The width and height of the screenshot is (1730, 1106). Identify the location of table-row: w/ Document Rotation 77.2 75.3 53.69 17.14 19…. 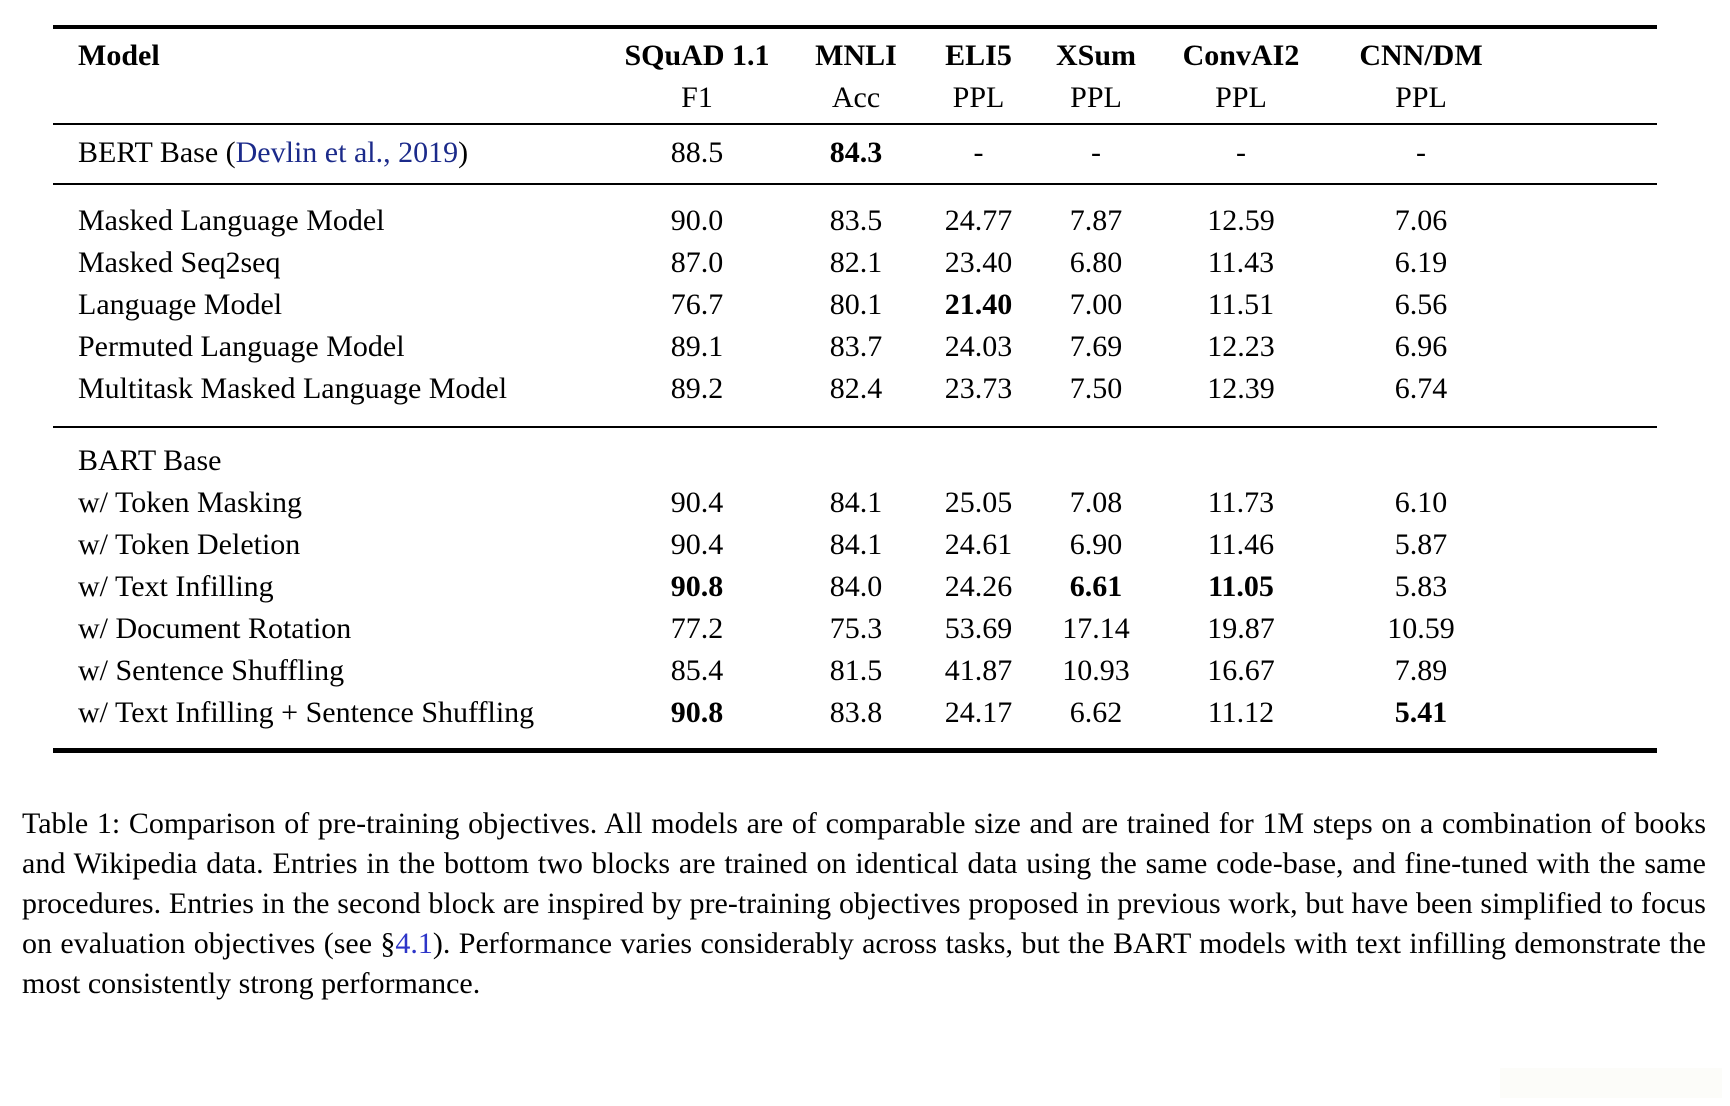
(855, 629).